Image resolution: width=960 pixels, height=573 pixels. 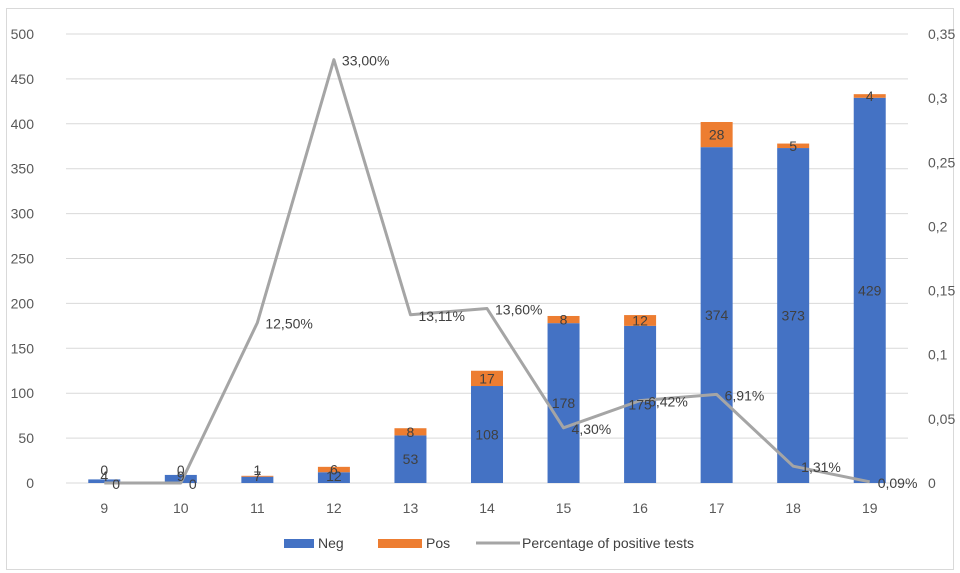 I want to click on neg-data-label: 12, so click(x=334, y=476).